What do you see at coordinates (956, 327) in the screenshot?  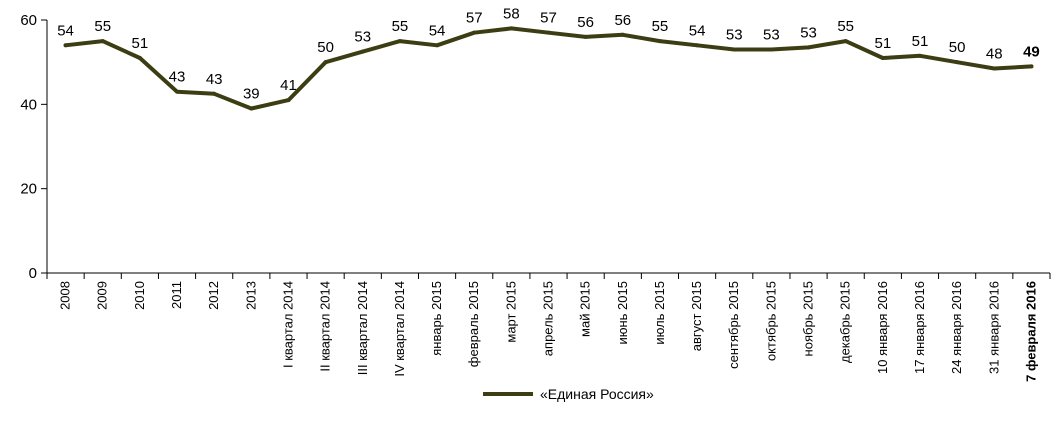 I see `x-tick-label: 24 января 2016` at bounding box center [956, 327].